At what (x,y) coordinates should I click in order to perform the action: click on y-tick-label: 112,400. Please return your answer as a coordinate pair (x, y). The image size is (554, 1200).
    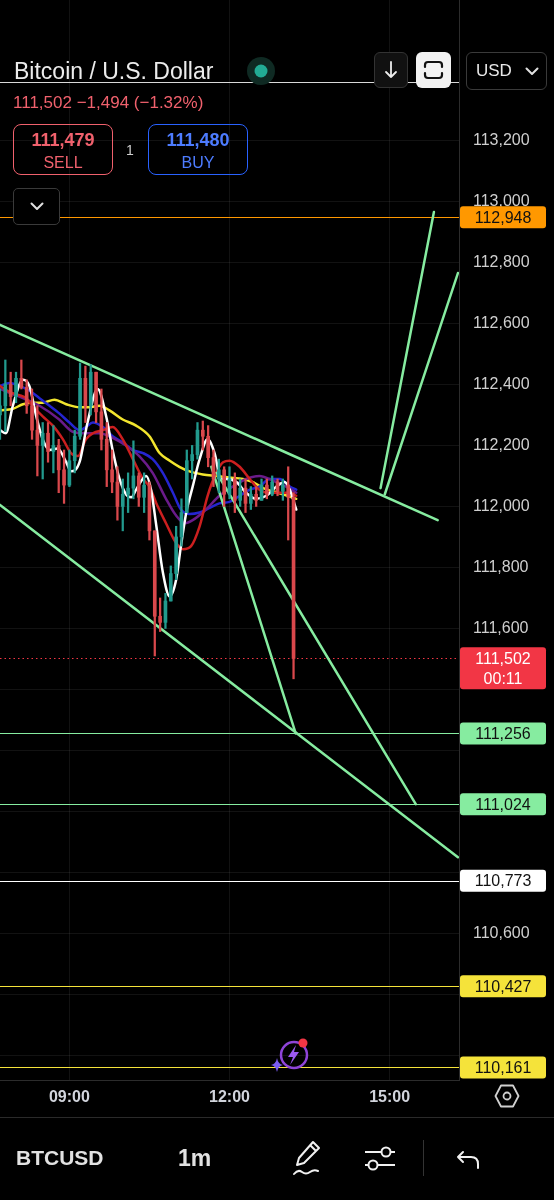
    Looking at the image, I should click on (501, 383).